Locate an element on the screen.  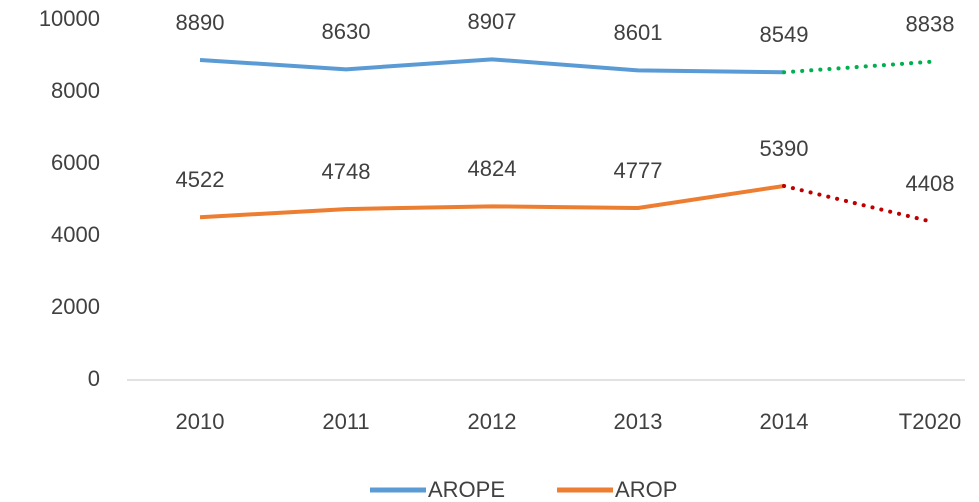
x-tick-label: T2020 is located at coordinates (930, 421).